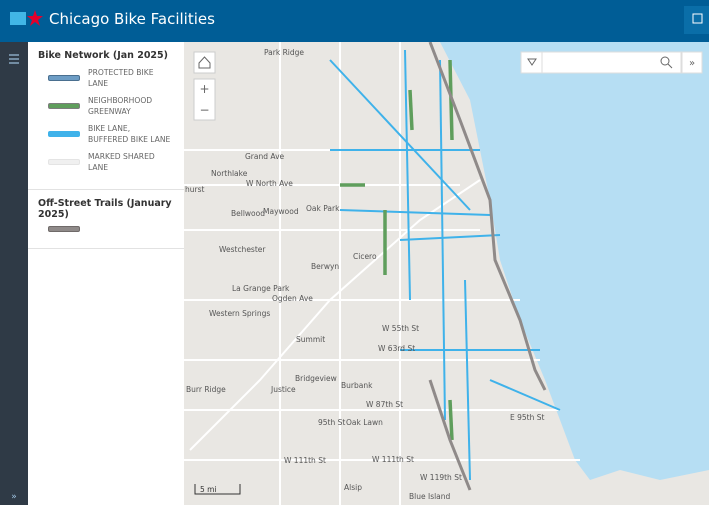 This screenshot has width=709, height=509. Describe the element at coordinates (129, 134) in the screenshot. I see `legend-label: BIKE LANE, BUFFERED BIKE LANE` at that location.